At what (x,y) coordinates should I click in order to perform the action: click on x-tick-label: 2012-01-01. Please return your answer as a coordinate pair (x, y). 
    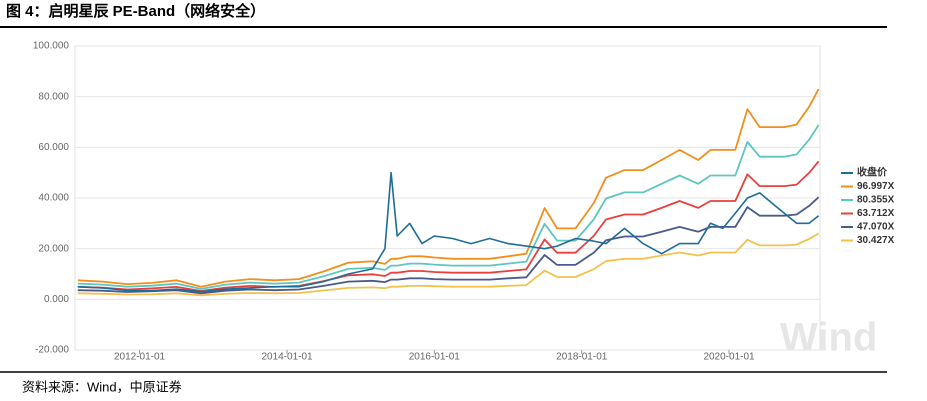
    Looking at the image, I should click on (140, 357).